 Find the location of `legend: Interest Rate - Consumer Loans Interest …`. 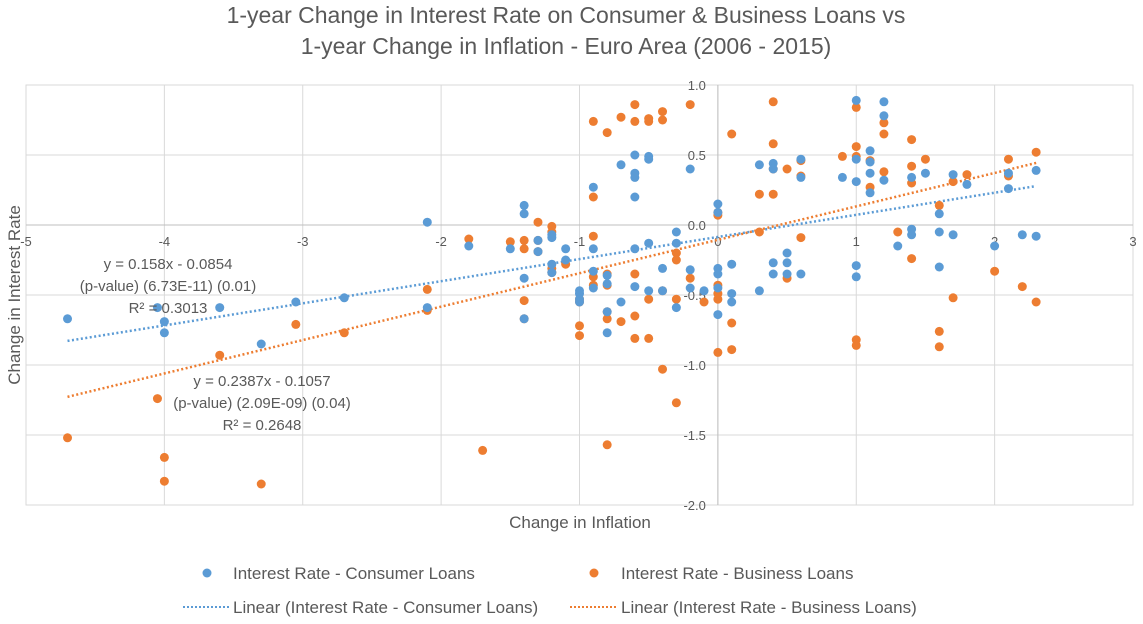

legend: Interest Rate - Consumer Loans Interest … is located at coordinates (550, 590).